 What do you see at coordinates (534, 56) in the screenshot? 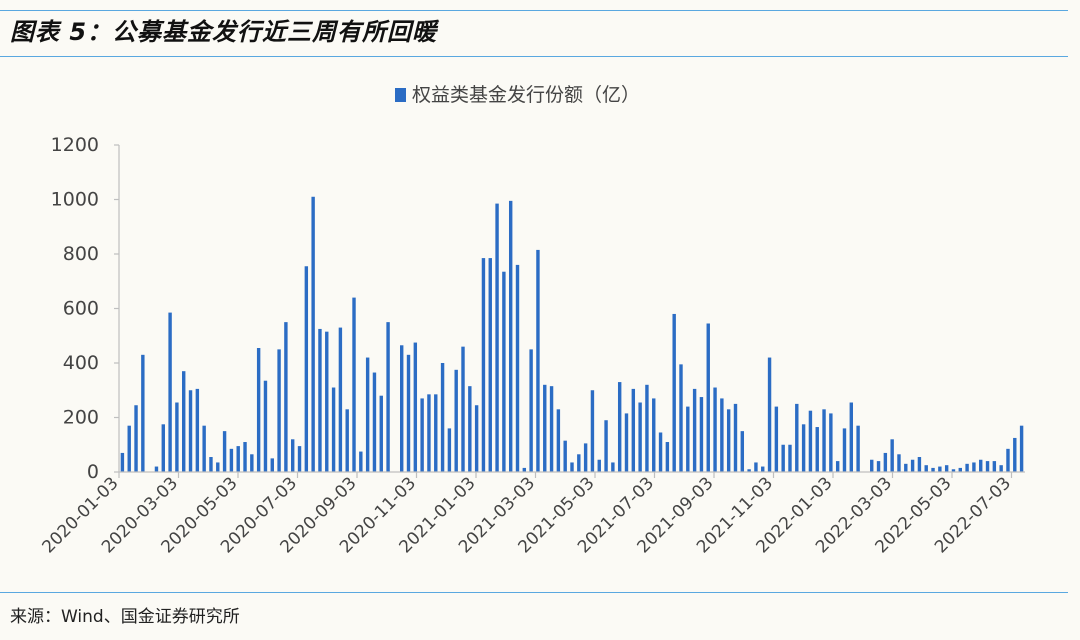
I see `title-bottom-rule` at bounding box center [534, 56].